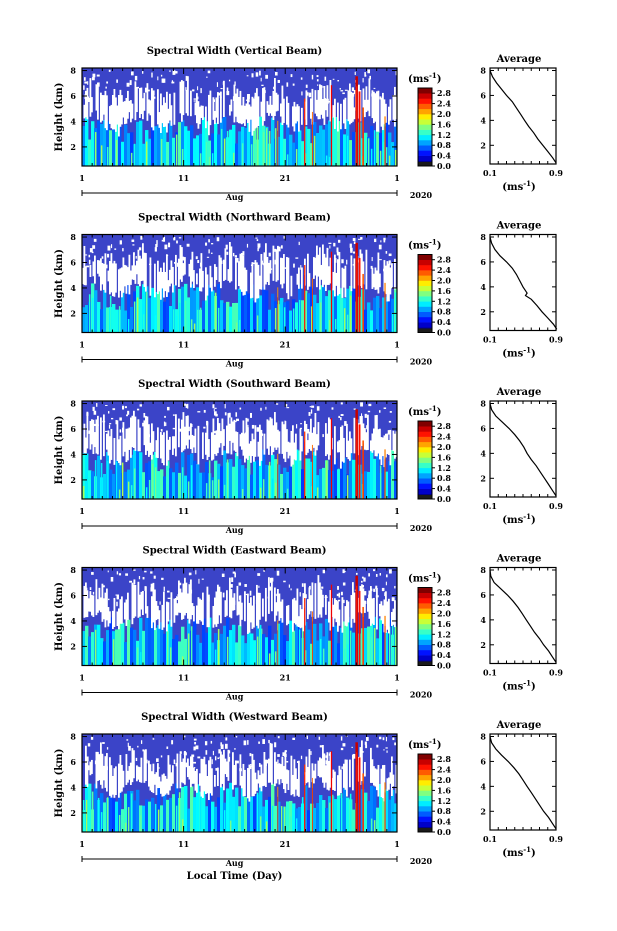 This screenshot has width=617, height=931. I want to click on year-label: 2020, so click(421, 861).